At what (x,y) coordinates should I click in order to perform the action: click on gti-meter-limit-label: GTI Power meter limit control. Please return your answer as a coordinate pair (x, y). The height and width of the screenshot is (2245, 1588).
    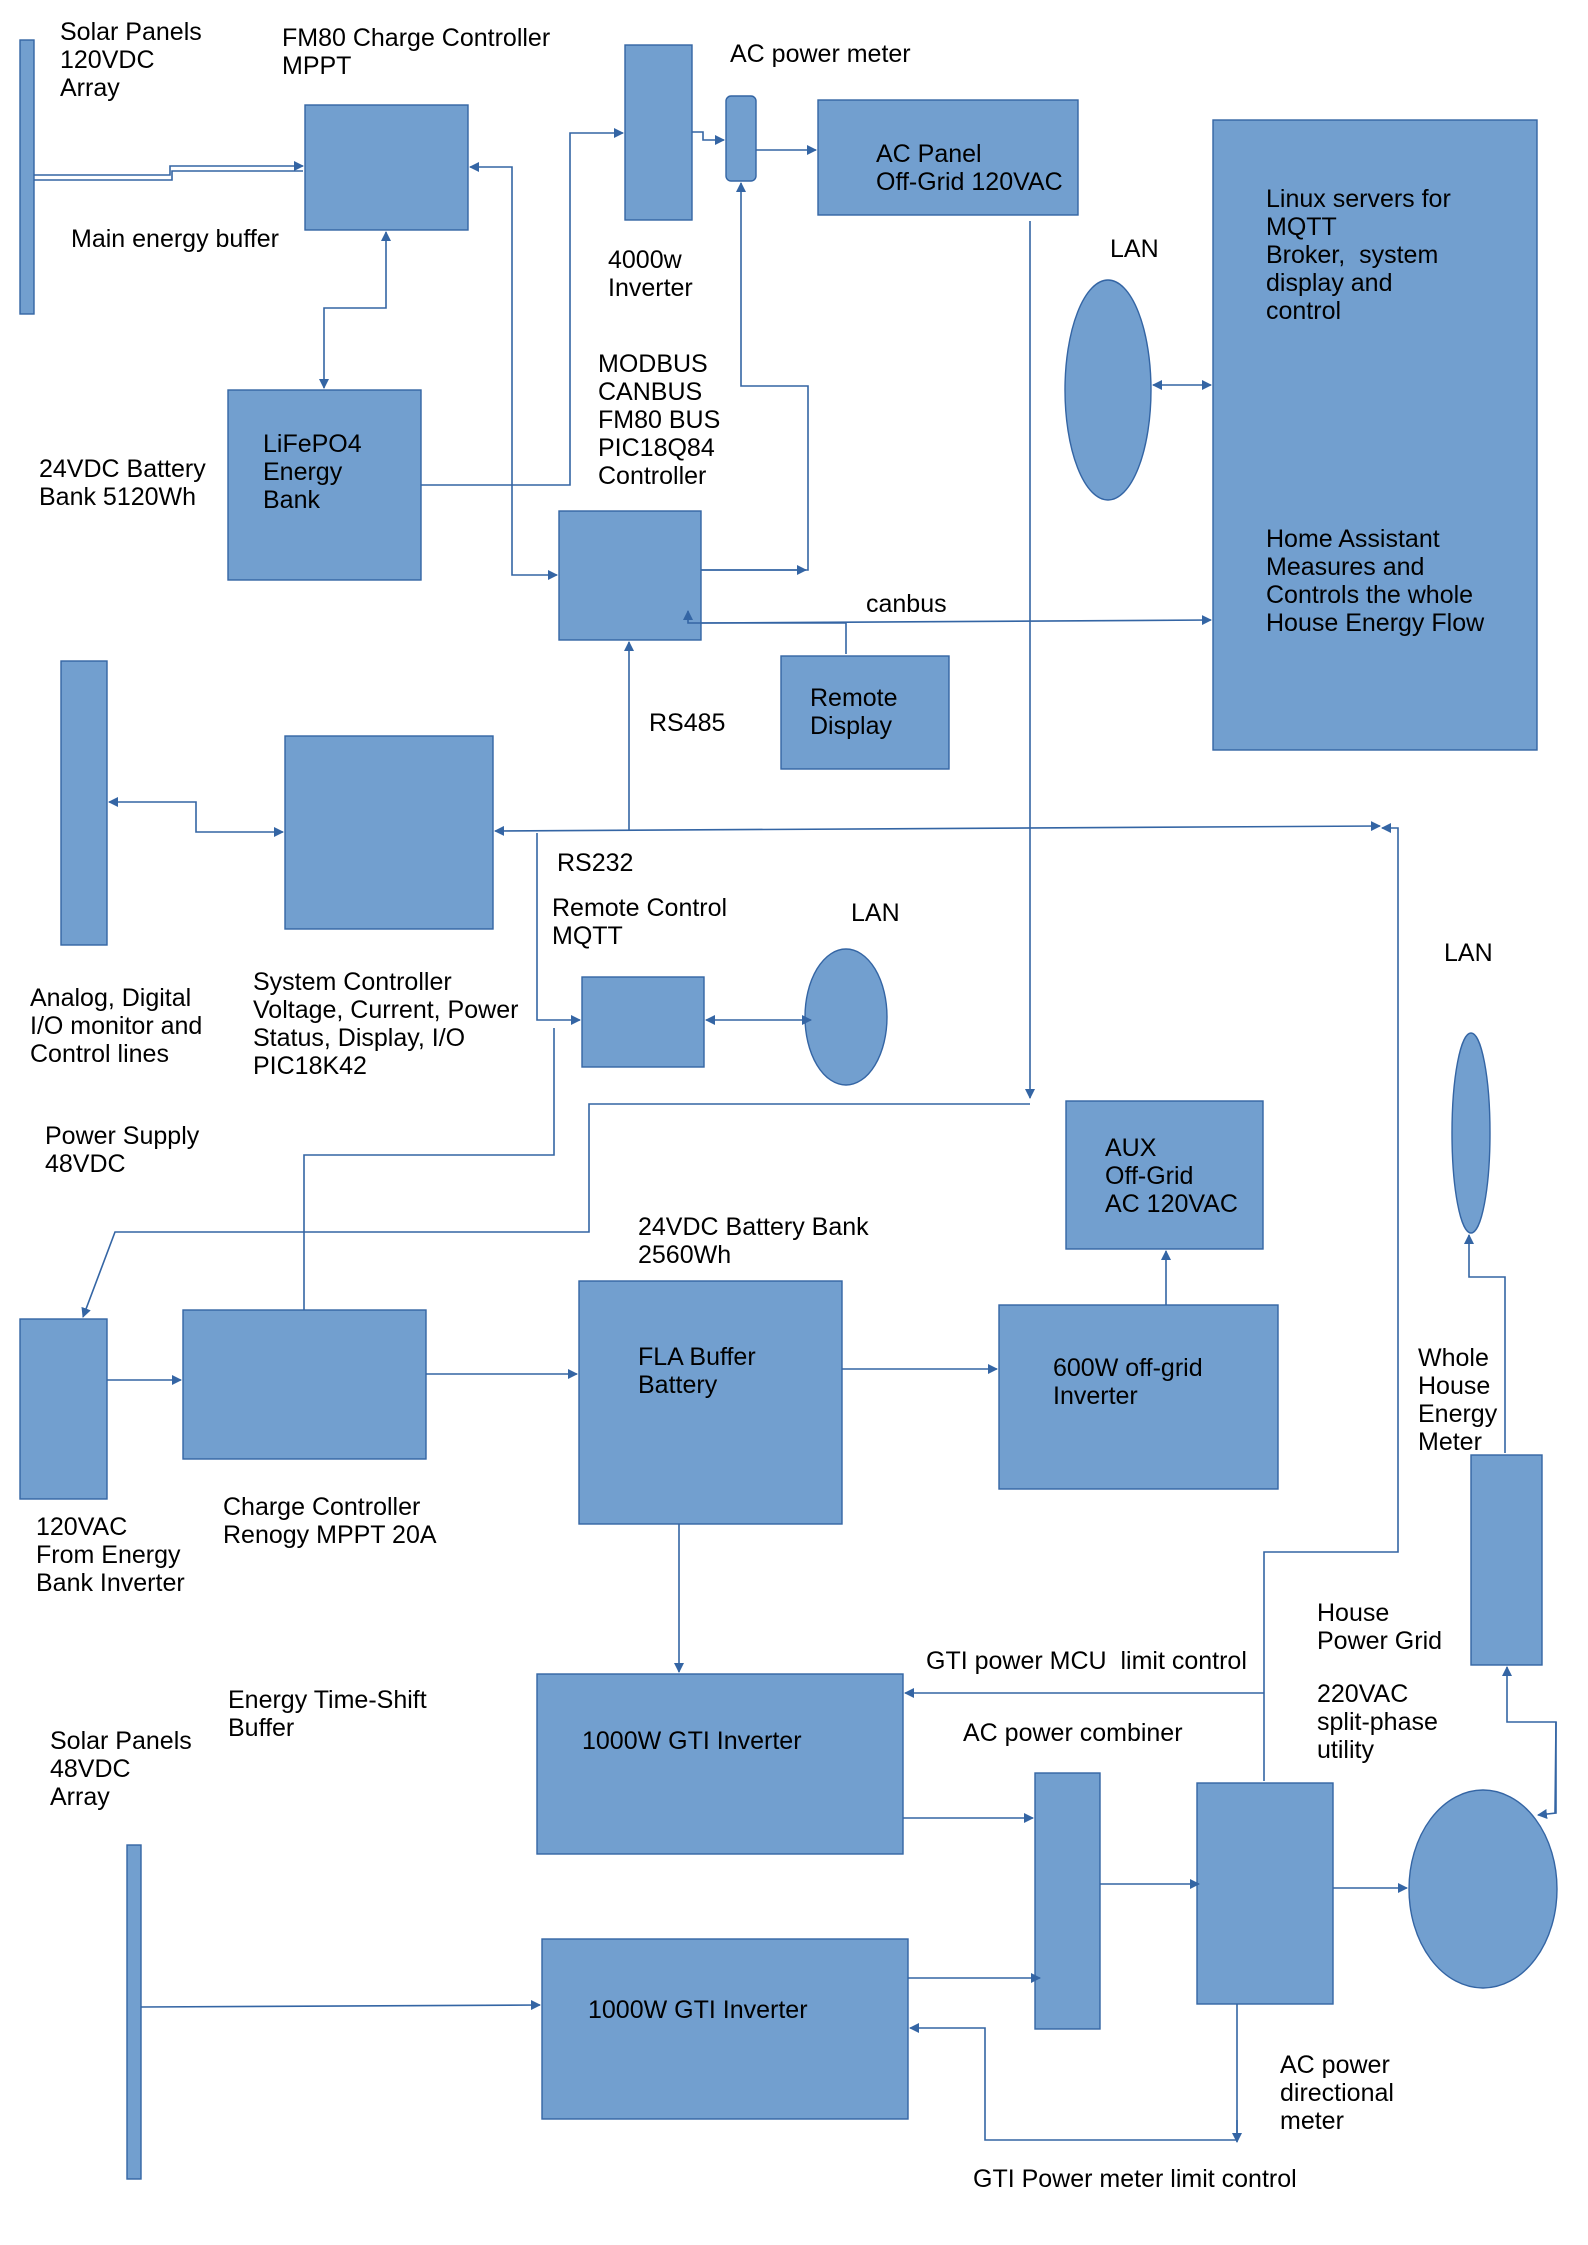
    Looking at the image, I should click on (1135, 2179).